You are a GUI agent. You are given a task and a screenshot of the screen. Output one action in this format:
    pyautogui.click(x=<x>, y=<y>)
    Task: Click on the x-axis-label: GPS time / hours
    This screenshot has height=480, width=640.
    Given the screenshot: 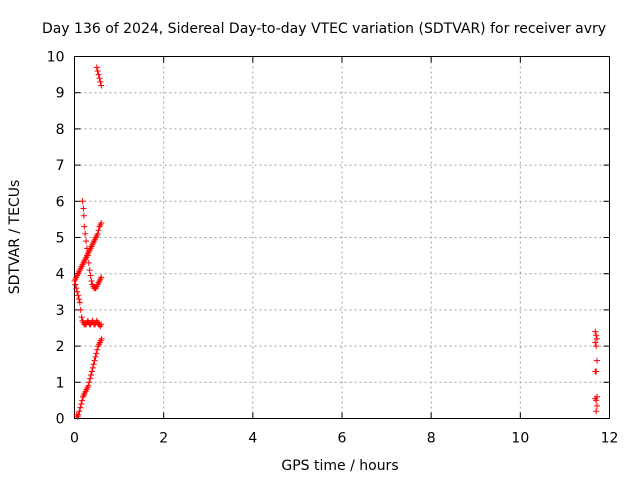 What is the action you would take?
    pyautogui.click(x=339, y=466)
    